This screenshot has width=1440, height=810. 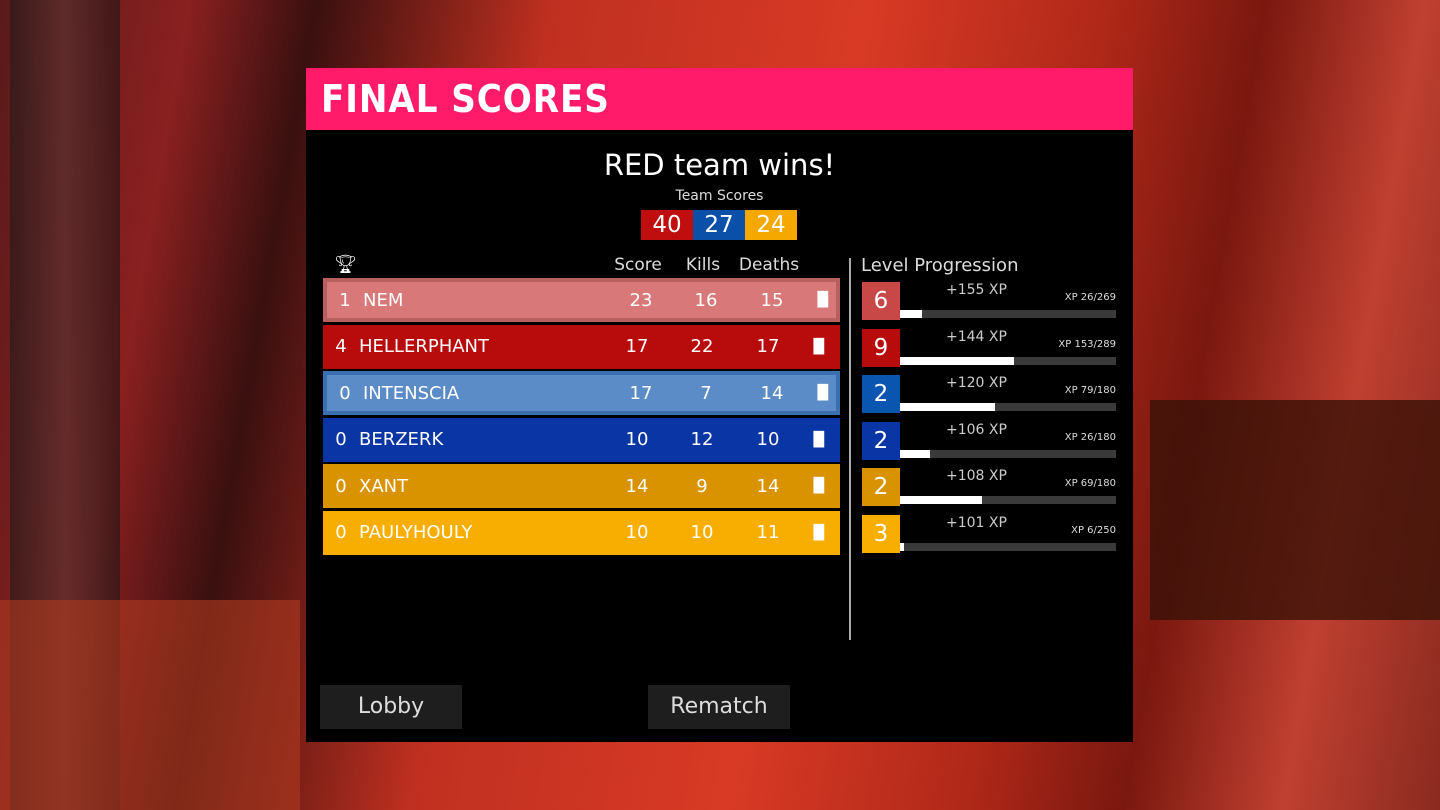 I want to click on player-name: HELLERPHANT, so click(x=424, y=346).